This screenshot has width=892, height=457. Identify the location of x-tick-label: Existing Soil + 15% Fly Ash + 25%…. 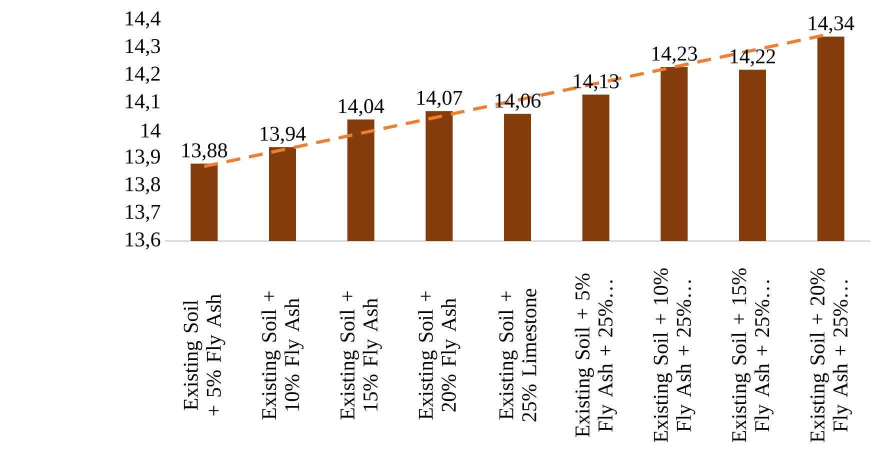
(752, 355).